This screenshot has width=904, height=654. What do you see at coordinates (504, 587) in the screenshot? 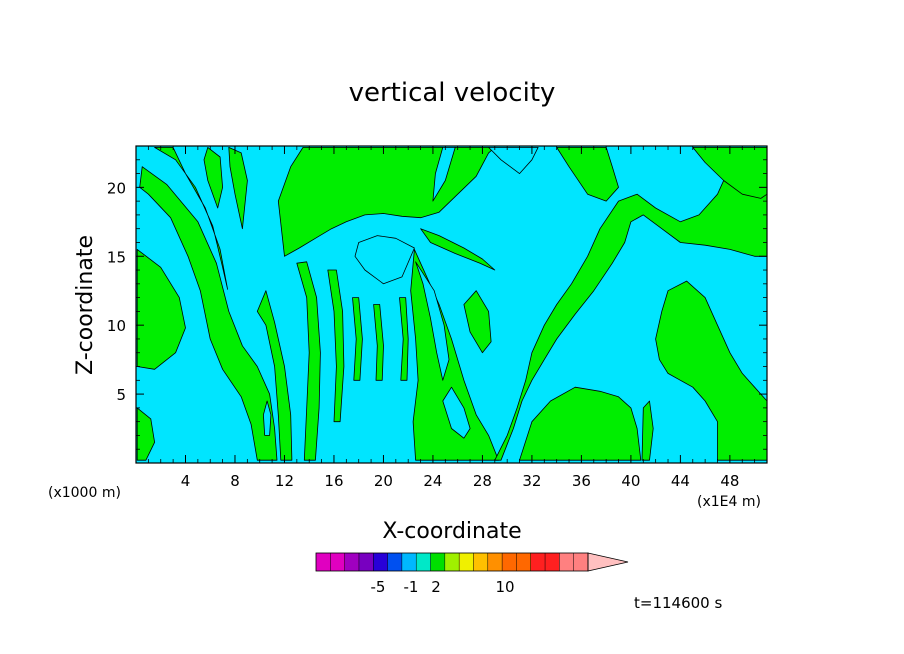
I see `colorbar-label: 10` at bounding box center [504, 587].